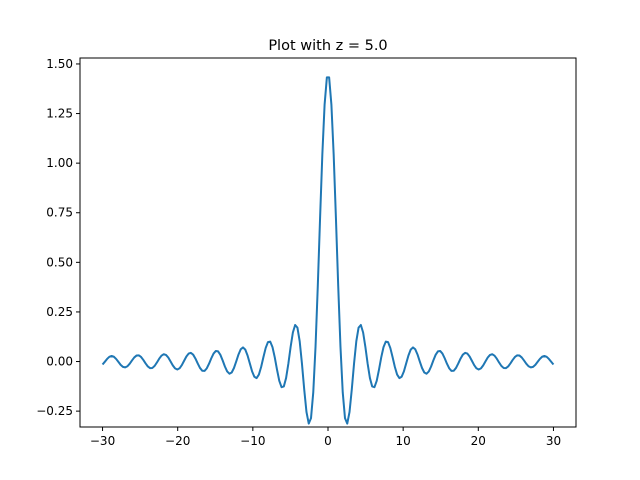 Image resolution: width=640 pixels, height=480 pixels. Describe the element at coordinates (59, 312) in the screenshot. I see `y-tick-label: 0.25` at that location.